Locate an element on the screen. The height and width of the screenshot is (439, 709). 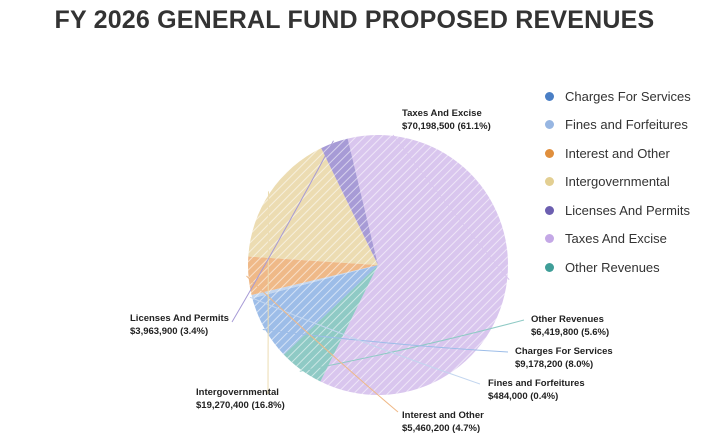
legend-item: Intergovernmental is located at coordinates (627, 182).